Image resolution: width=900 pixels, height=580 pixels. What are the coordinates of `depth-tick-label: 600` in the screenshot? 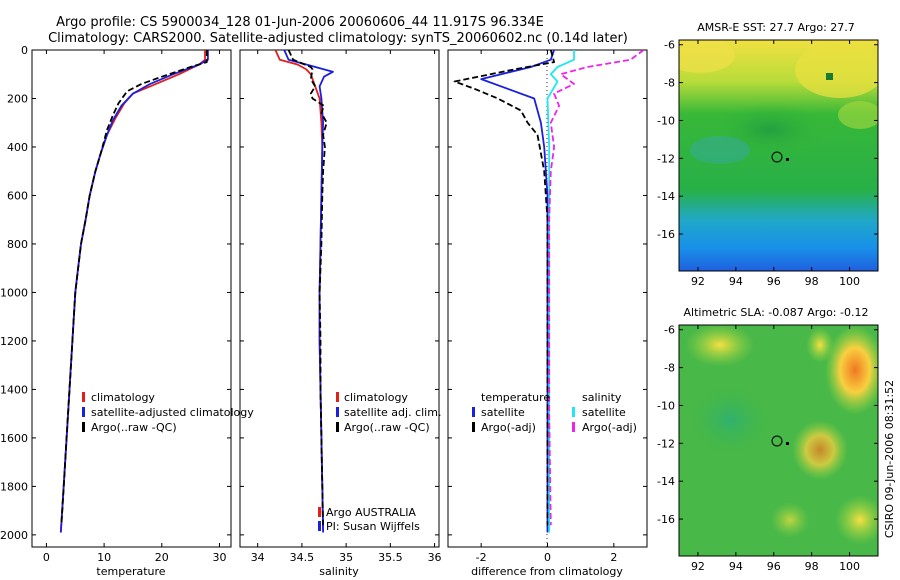 It's located at (17, 195).